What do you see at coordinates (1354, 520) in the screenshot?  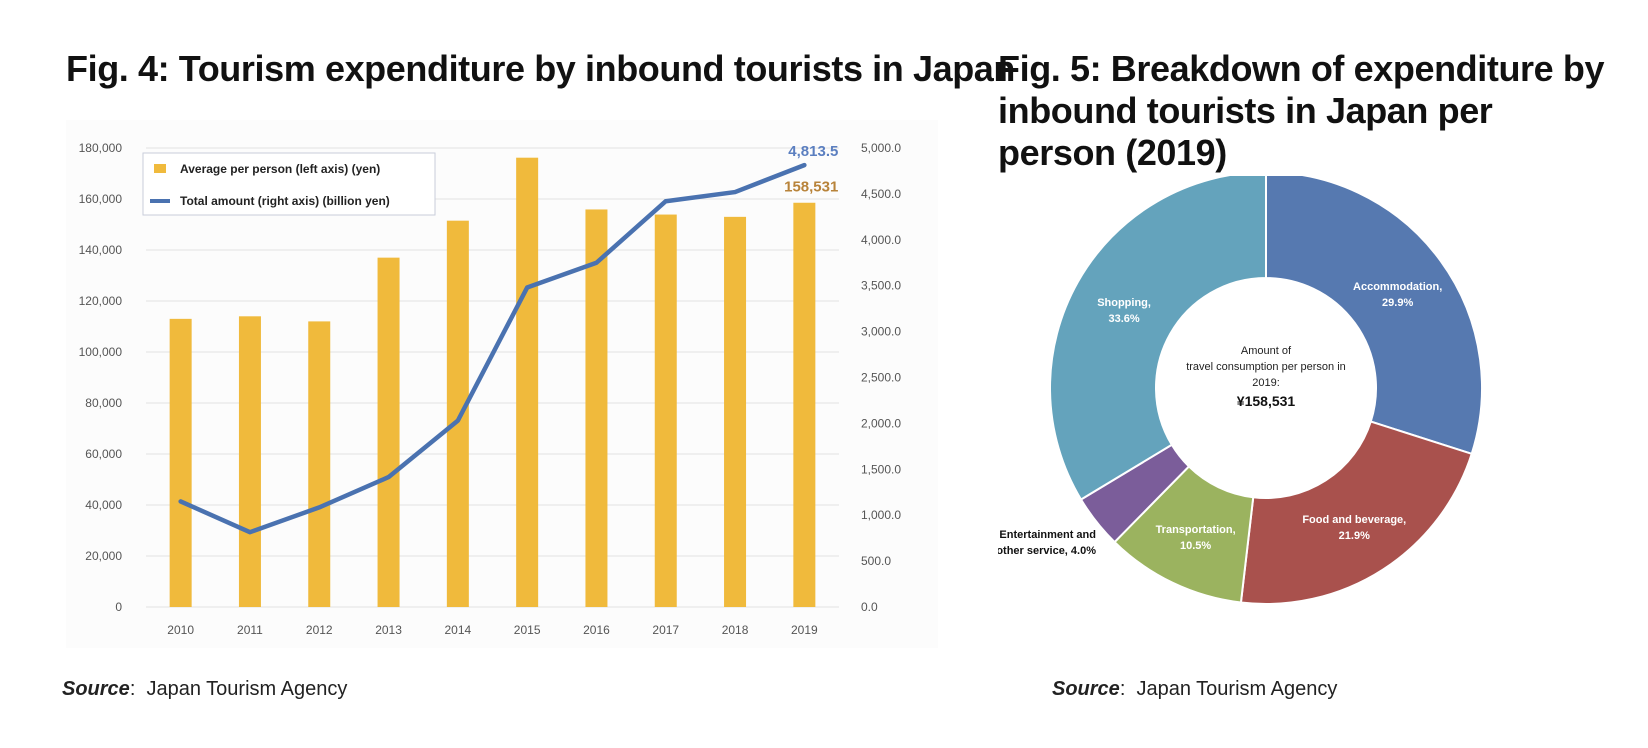 I see `donut-slice-label: Food and beverage,` at bounding box center [1354, 520].